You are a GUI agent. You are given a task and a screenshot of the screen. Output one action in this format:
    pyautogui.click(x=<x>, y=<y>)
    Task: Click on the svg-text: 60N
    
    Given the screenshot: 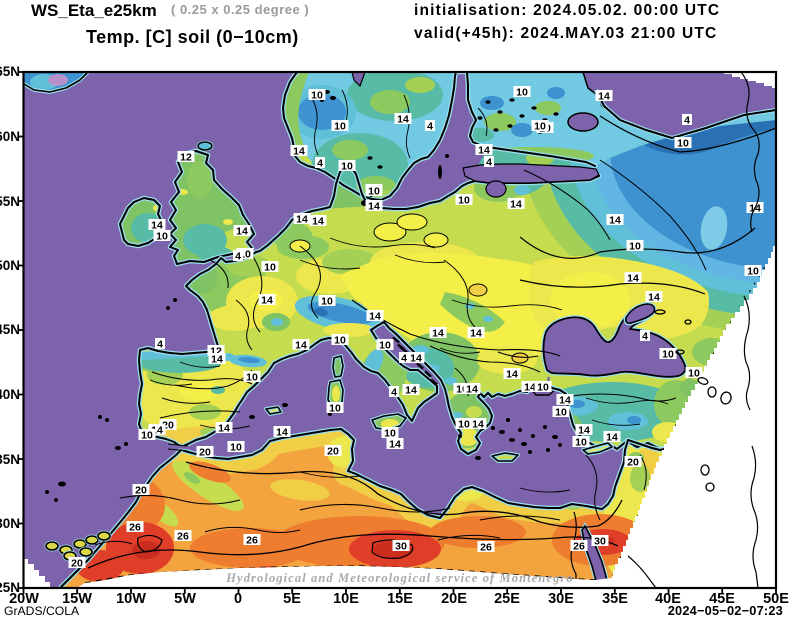 What is the action you would take?
    pyautogui.click(x=10, y=136)
    